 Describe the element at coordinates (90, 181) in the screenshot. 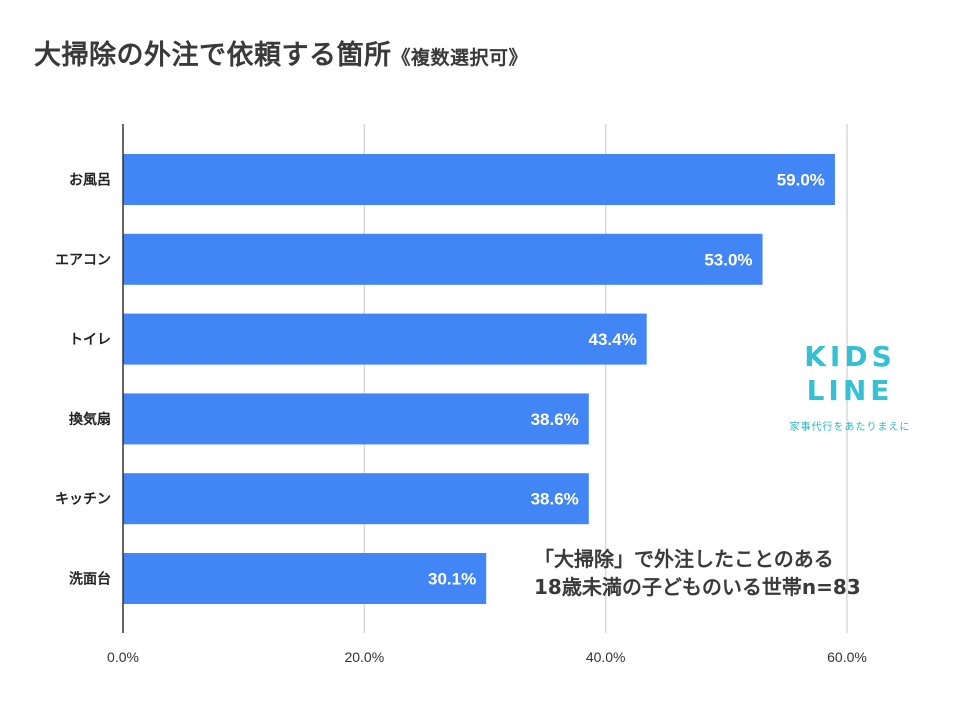

I see `category-label: お風呂` at that location.